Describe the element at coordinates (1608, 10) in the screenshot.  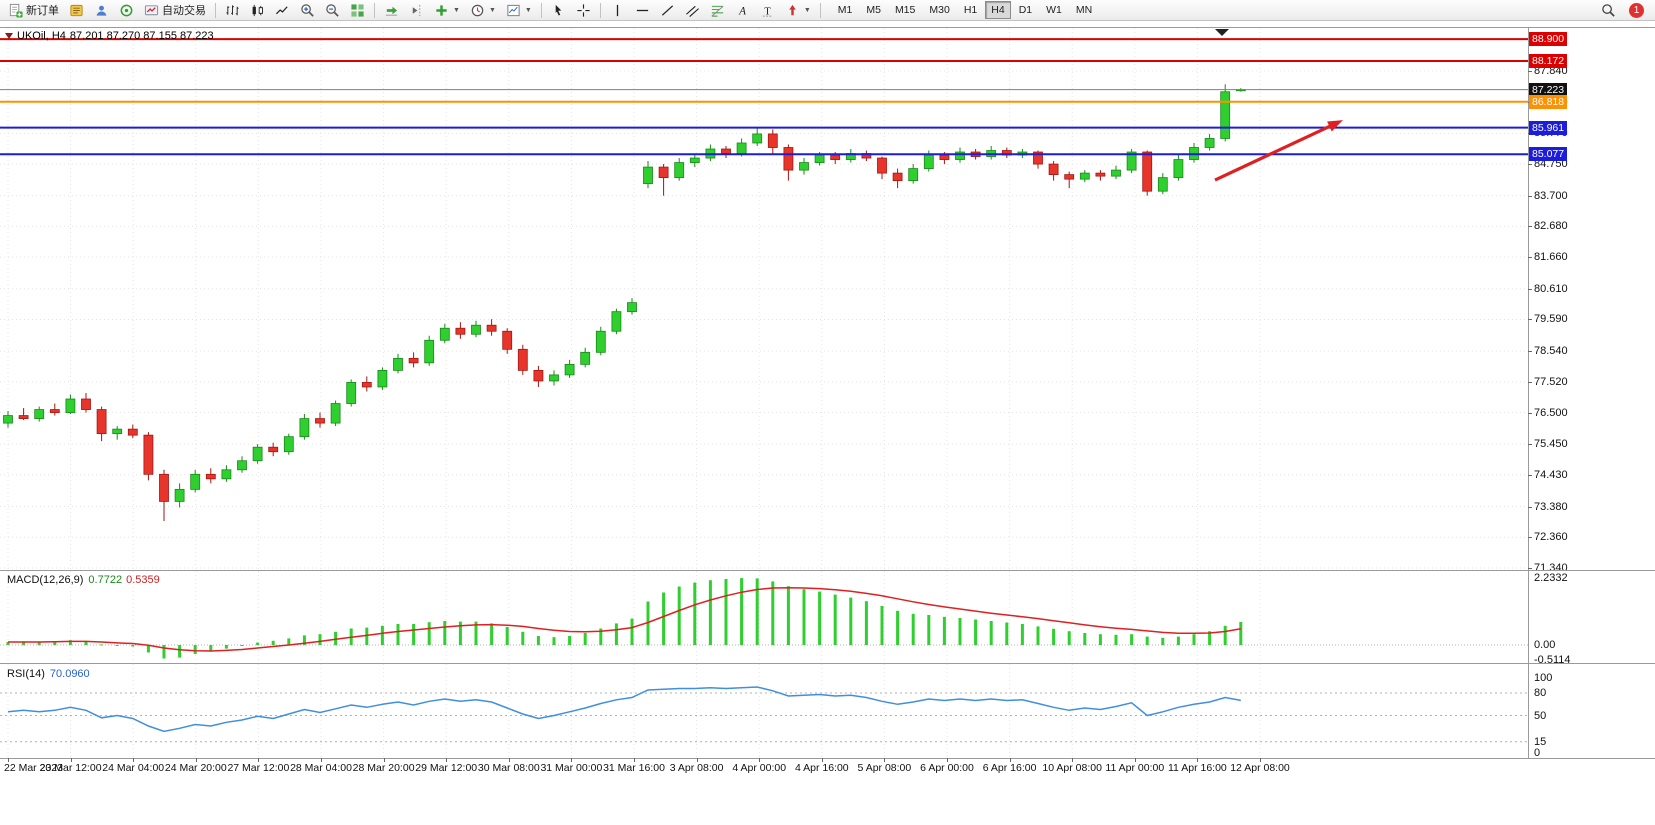
I see `search-button` at that location.